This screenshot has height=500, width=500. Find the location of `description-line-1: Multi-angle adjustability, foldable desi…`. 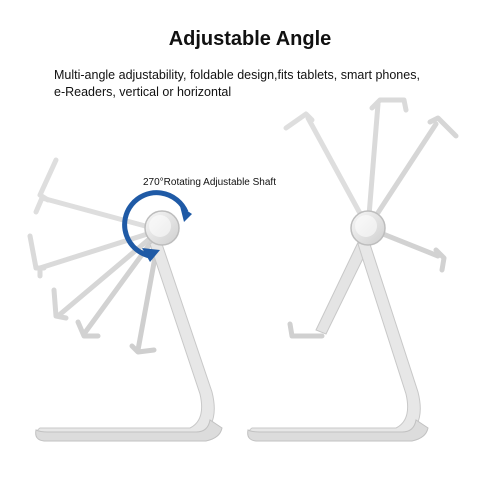

description-line-1: Multi-angle adjustability, foldable desi… is located at coordinates (237, 75).